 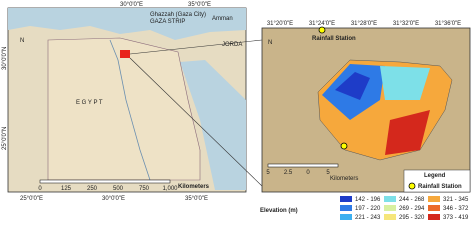 What do you see at coordinates (279, 211) in the screenshot?
I see `elevation-title: Elevation (m)` at bounding box center [279, 211].